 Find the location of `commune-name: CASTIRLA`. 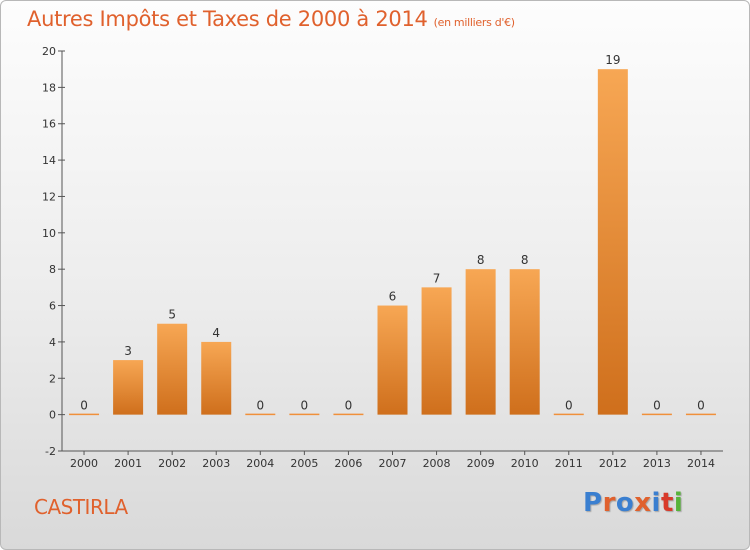

commune-name: CASTIRLA is located at coordinates (81, 507).